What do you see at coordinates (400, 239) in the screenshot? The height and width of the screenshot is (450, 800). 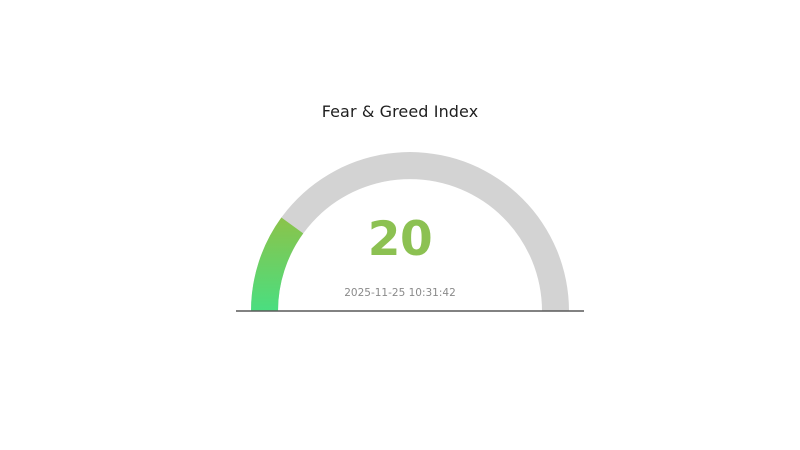 I see `gauge-value-label: 20` at bounding box center [400, 239].